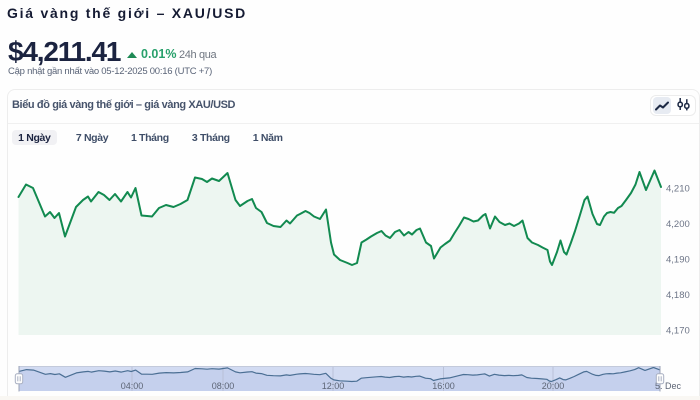 This screenshot has width=700, height=400. I want to click on svg-text: 4,210, so click(678, 189).